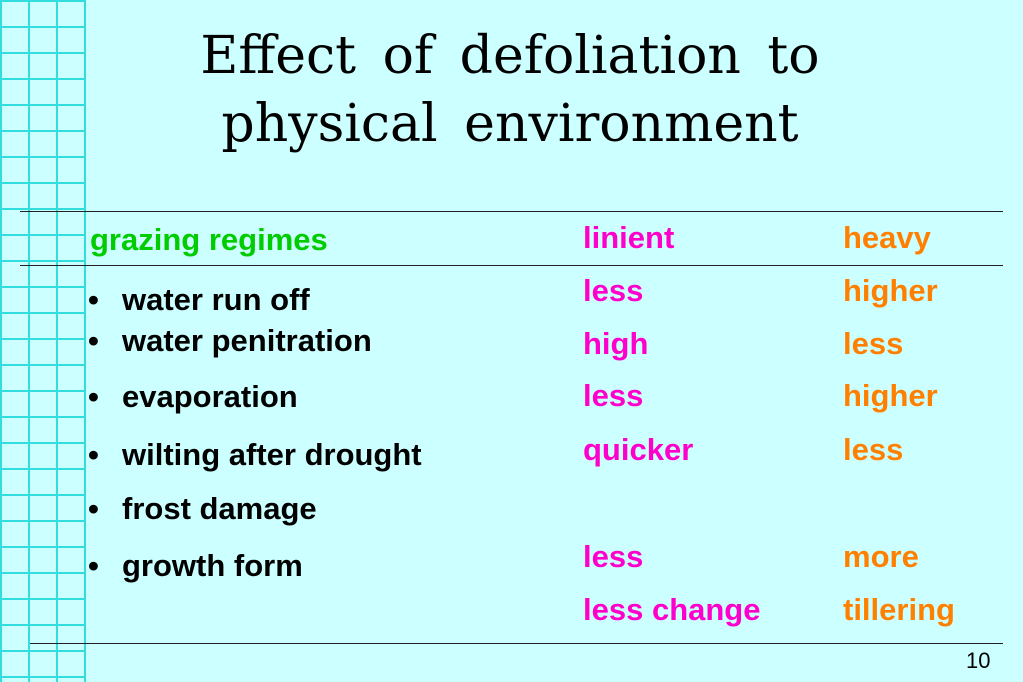 The image size is (1023, 682). Describe the element at coordinates (613, 556) in the screenshot. I see `cell-col1-row6: less` at that location.